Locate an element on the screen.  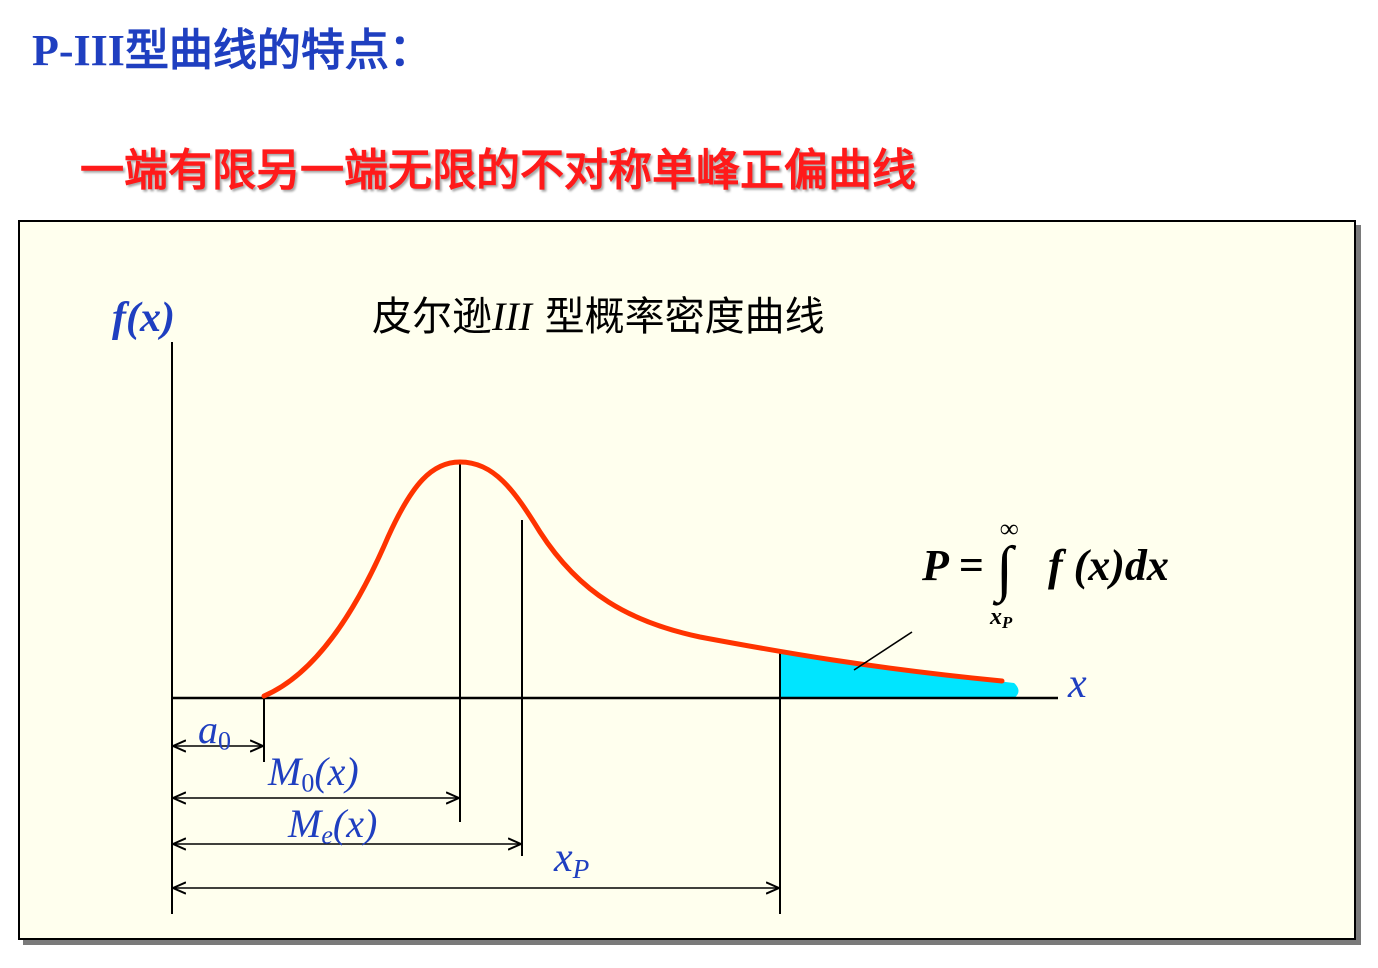
slide-title-cn: 型曲线的特点： is located at coordinates (278, 50).